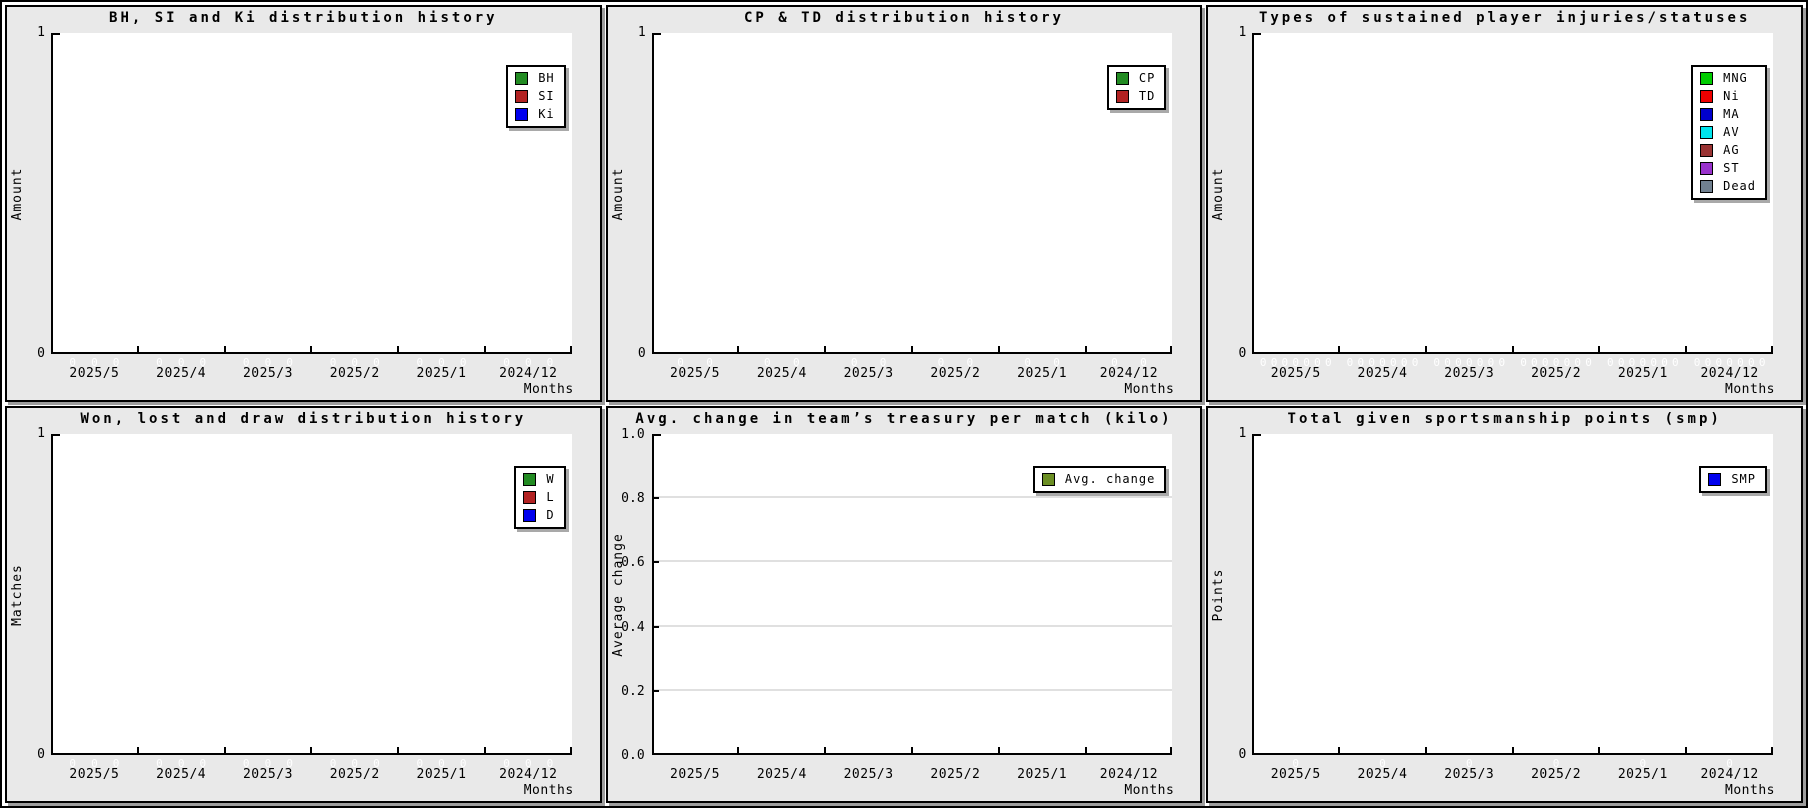 The width and height of the screenshot is (1808, 808). What do you see at coordinates (522, 78) in the screenshot?
I see `legend-swatch-bh` at bounding box center [522, 78].